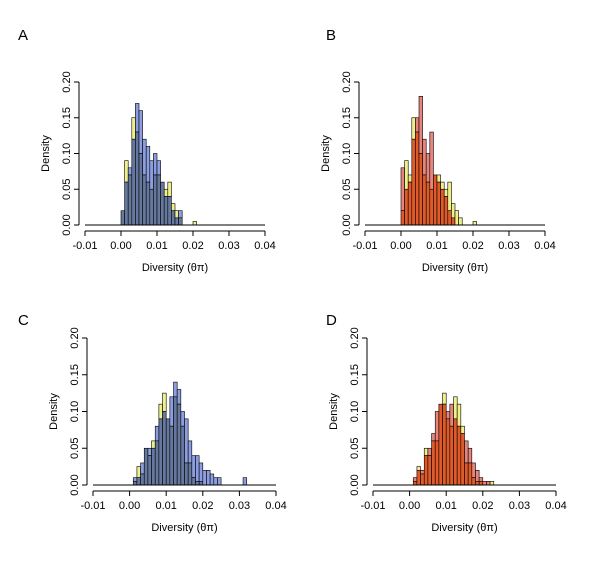 The width and height of the screenshot is (592, 568). What do you see at coordinates (331, 320) in the screenshot?
I see `panel-label: D` at bounding box center [331, 320].